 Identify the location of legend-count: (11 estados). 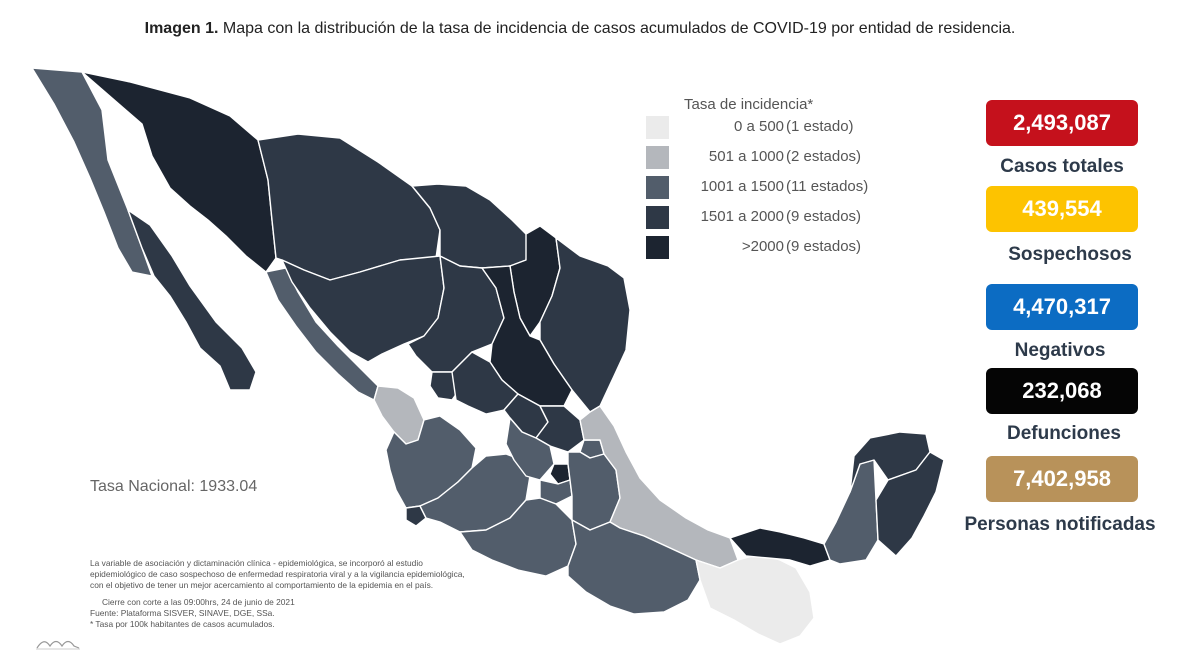
(827, 186).